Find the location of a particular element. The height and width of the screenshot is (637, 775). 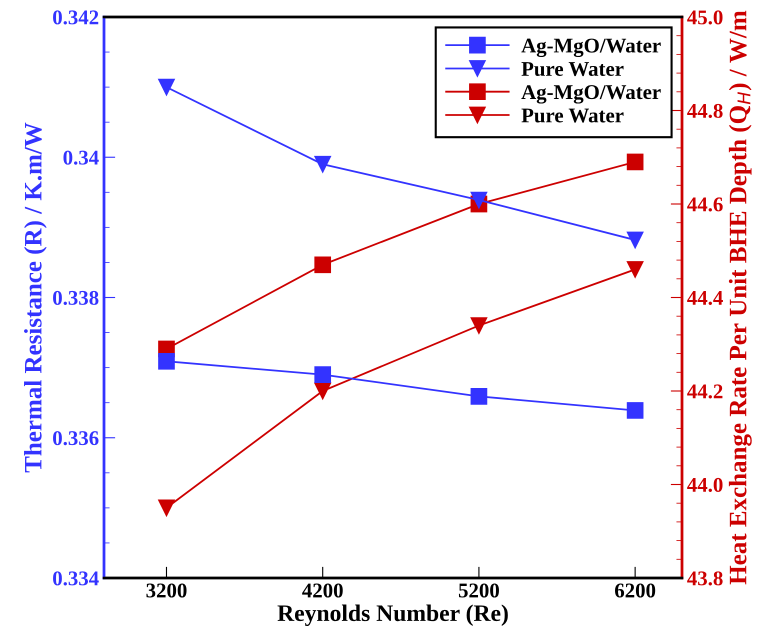

y2-tick-label: 44.0 is located at coordinates (705, 485).